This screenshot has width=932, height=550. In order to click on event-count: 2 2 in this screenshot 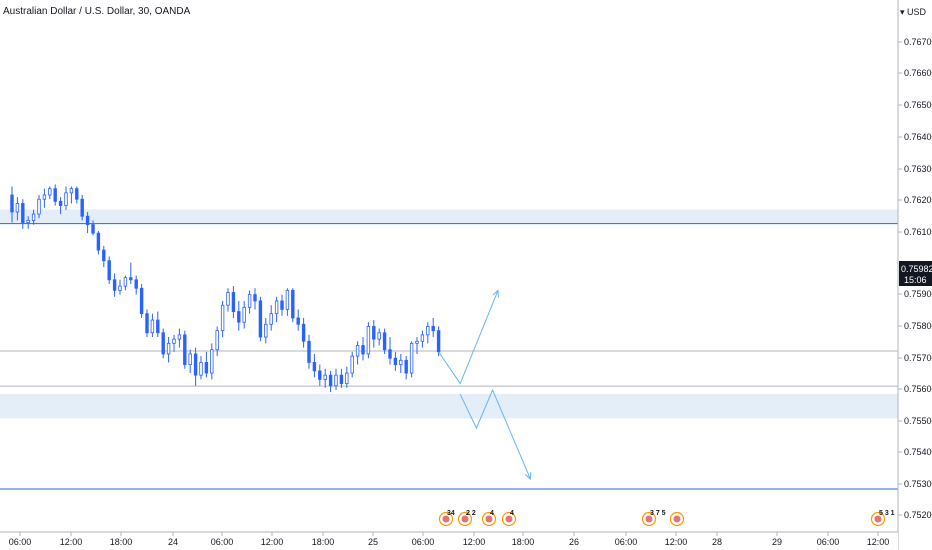, I will do `click(471, 513)`.